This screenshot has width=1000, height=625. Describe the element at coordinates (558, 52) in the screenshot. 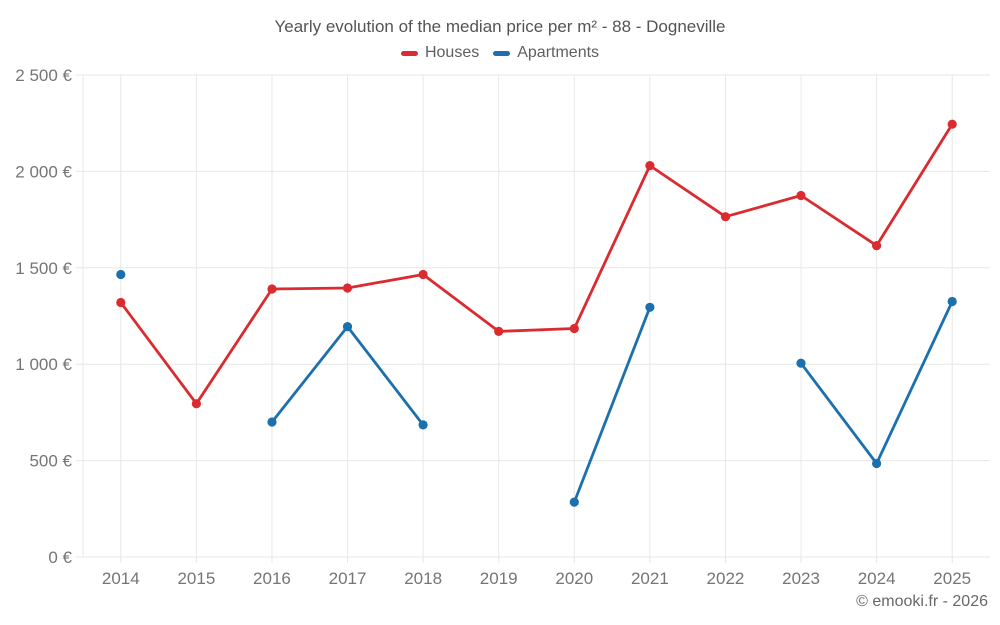

I see `legend-label-apartments: Apartments` at that location.